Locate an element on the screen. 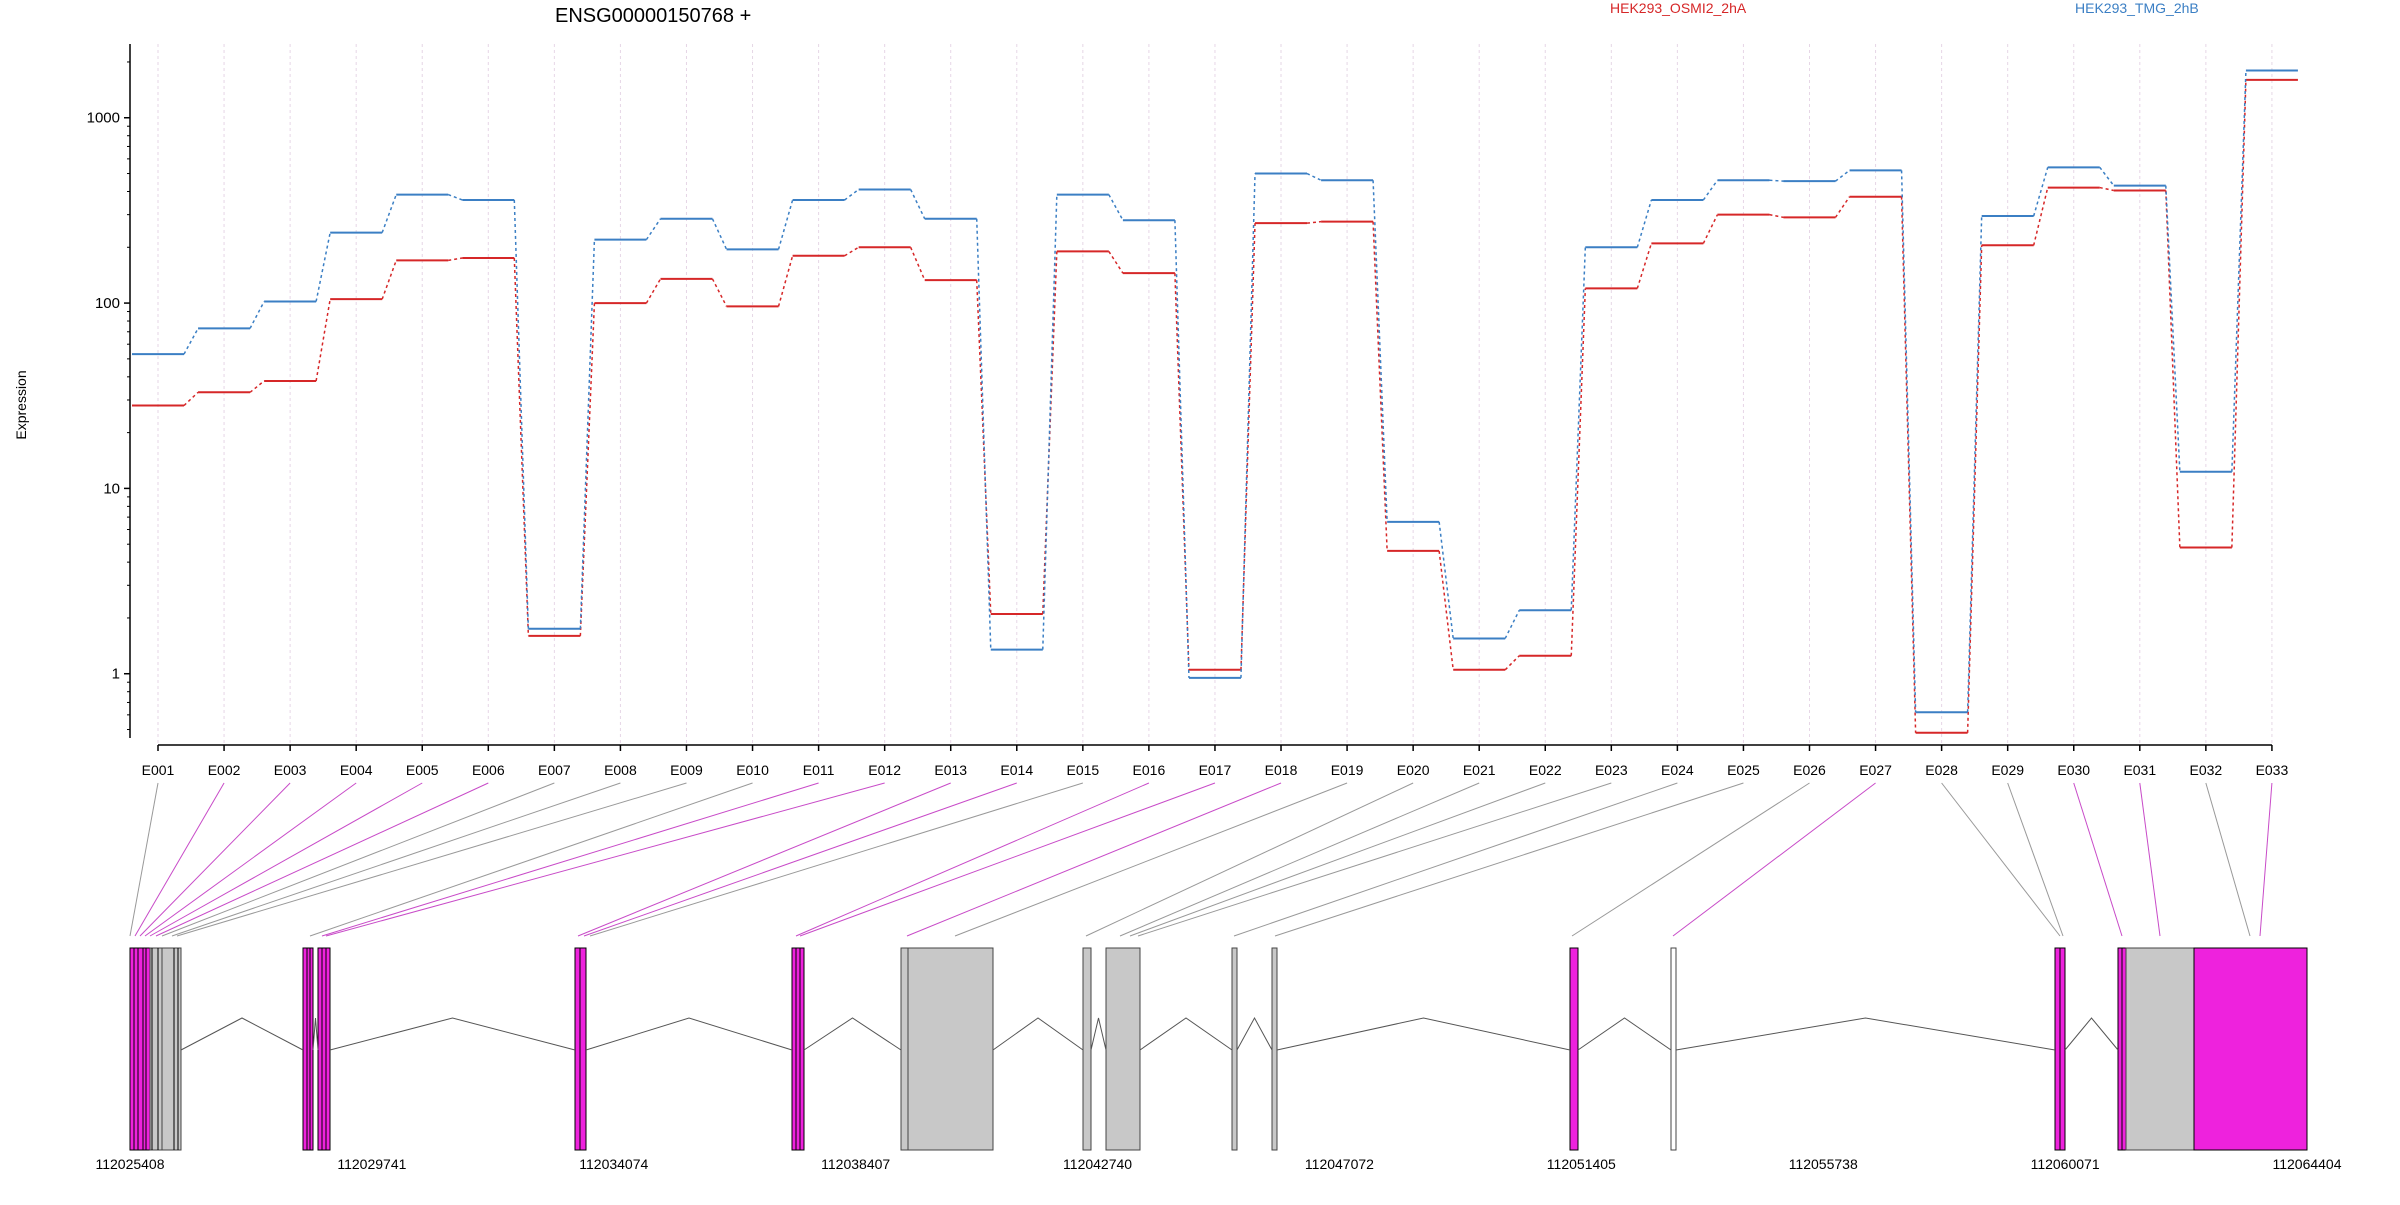  connector-E005 is located at coordinates (286, 859).